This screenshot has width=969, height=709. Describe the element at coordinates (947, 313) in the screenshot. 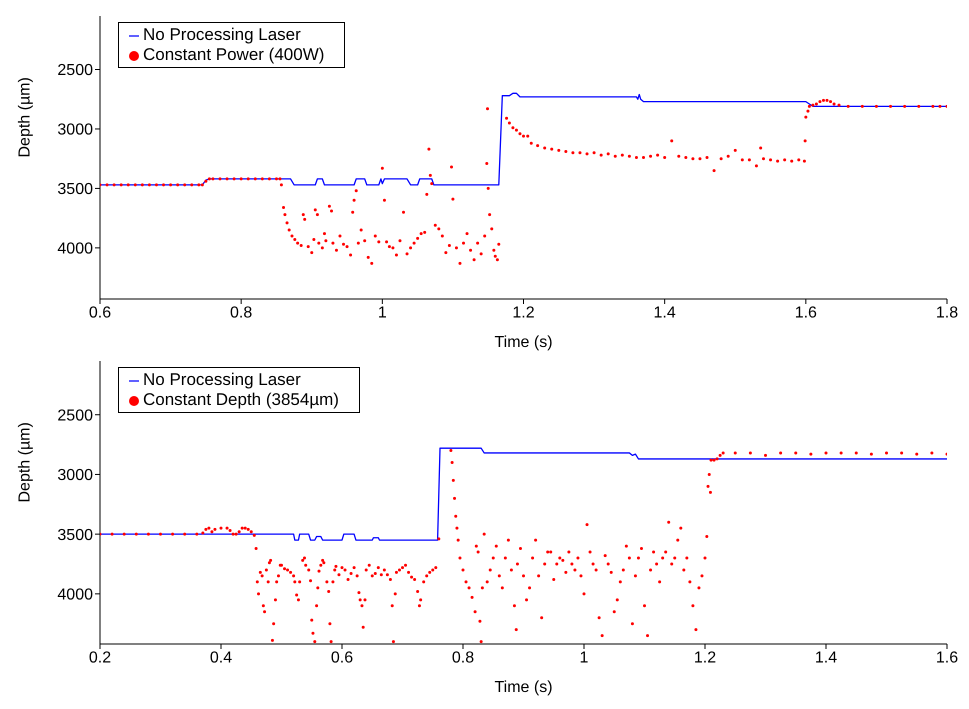

I see `x-tick-label: 1.8` at that location.